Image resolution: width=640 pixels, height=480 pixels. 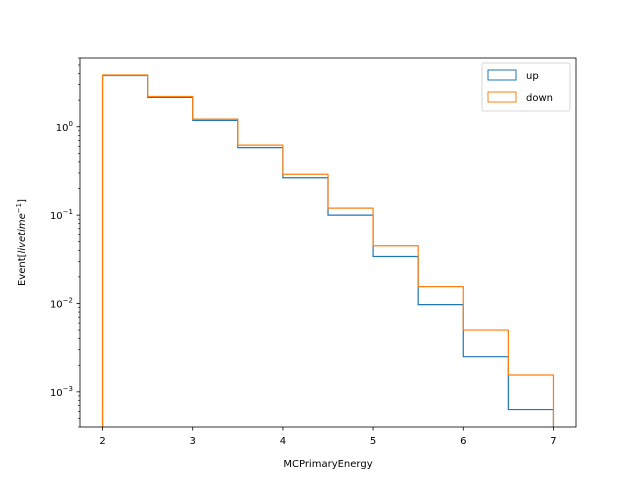 What do you see at coordinates (502, 75) in the screenshot?
I see `legend-swatch-up` at bounding box center [502, 75].